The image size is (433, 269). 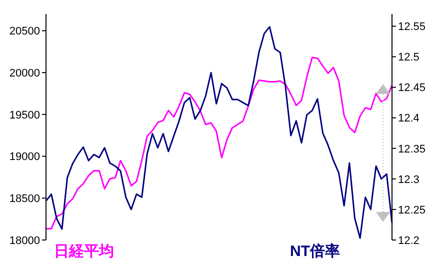 What do you see at coordinates (24, 115) in the screenshot?
I see `y-tick-label: 19500` at bounding box center [24, 115].